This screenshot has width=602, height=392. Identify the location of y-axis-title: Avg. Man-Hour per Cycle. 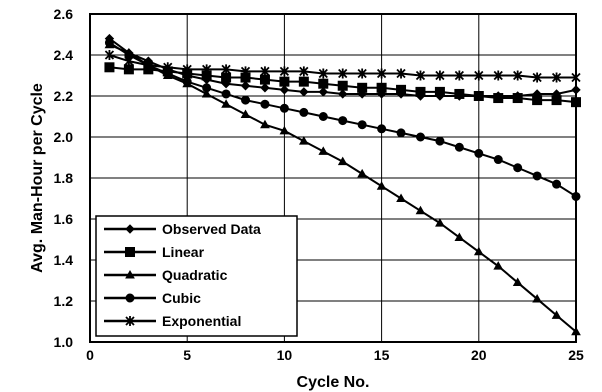
(37, 178).